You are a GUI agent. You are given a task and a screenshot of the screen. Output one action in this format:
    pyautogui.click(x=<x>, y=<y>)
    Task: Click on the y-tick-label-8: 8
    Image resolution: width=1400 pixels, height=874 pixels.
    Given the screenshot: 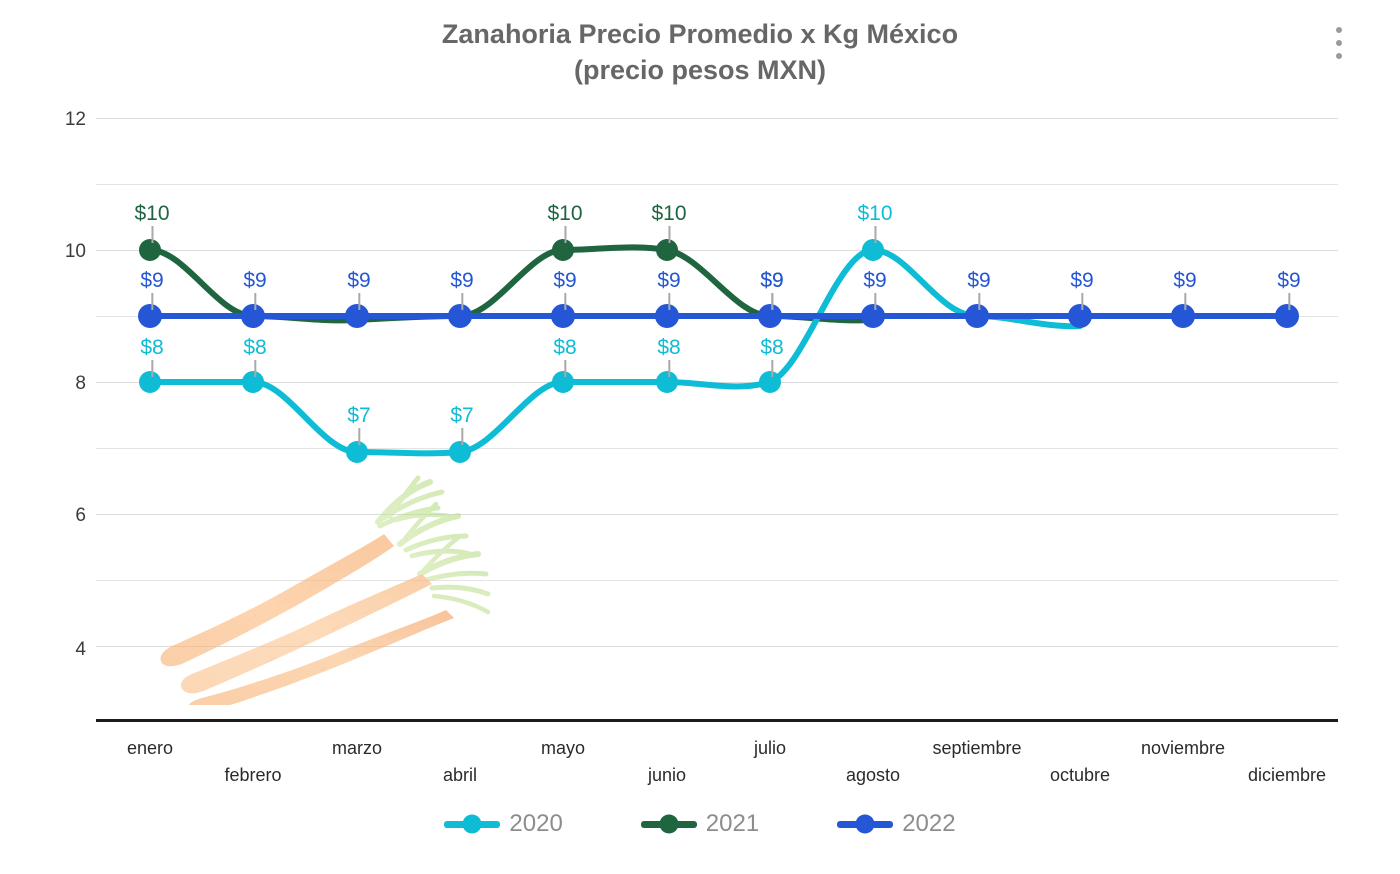 What is the action you would take?
    pyautogui.click(x=80, y=383)
    